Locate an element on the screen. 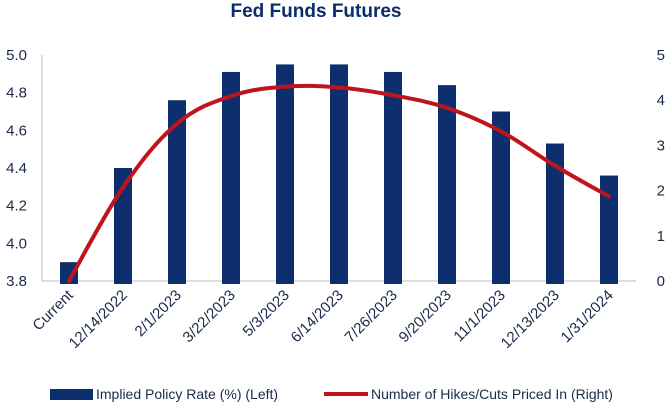 This screenshot has width=671, height=407. right-tick-label: 1 is located at coordinates (661, 236).